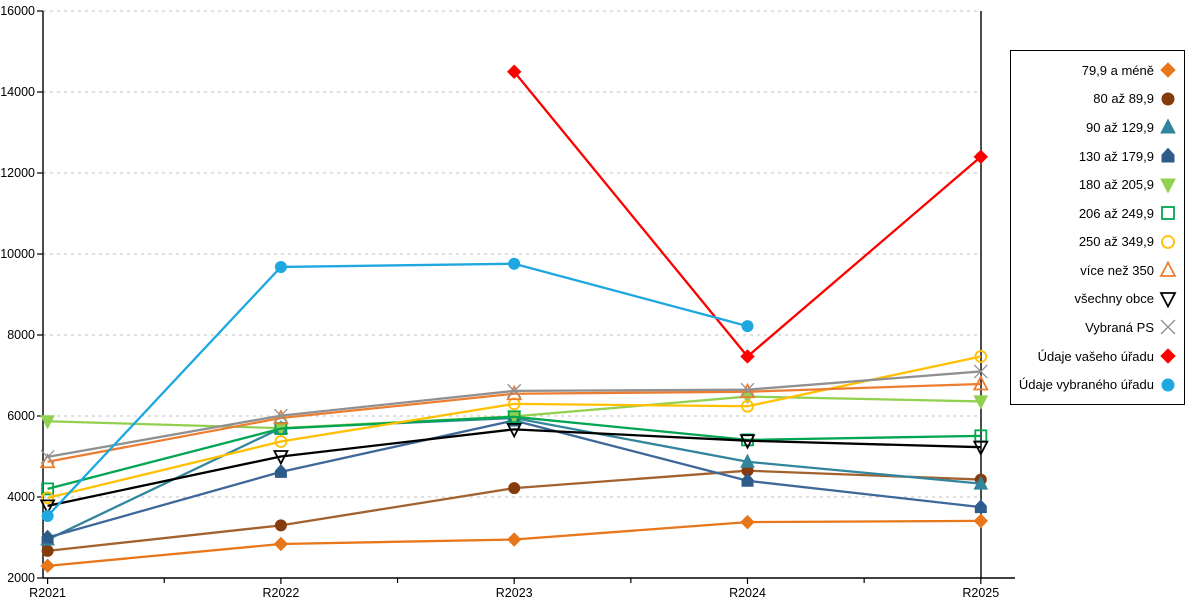  What do you see at coordinates (17, 173) in the screenshot?
I see `y-axis-label: 12000` at bounding box center [17, 173].